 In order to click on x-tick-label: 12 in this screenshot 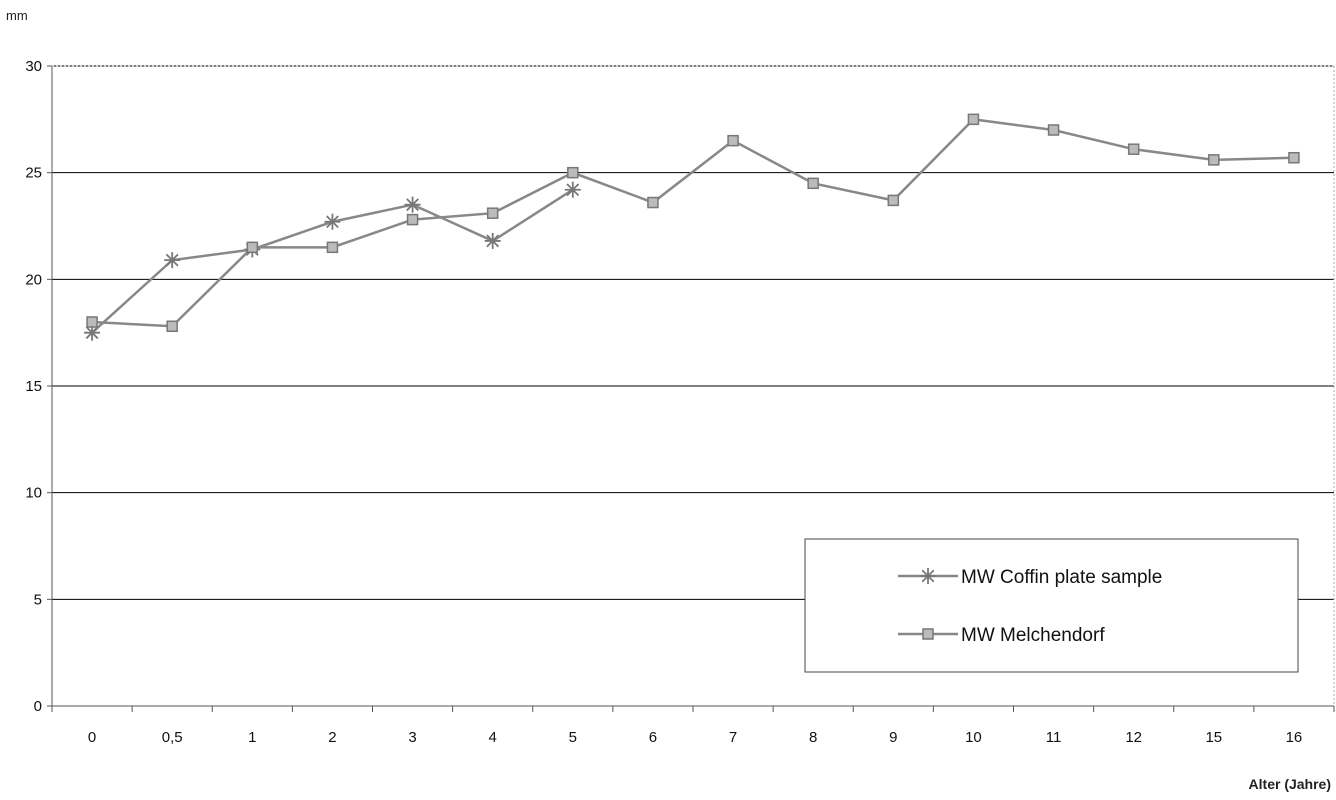, I will do `click(1133, 737)`.